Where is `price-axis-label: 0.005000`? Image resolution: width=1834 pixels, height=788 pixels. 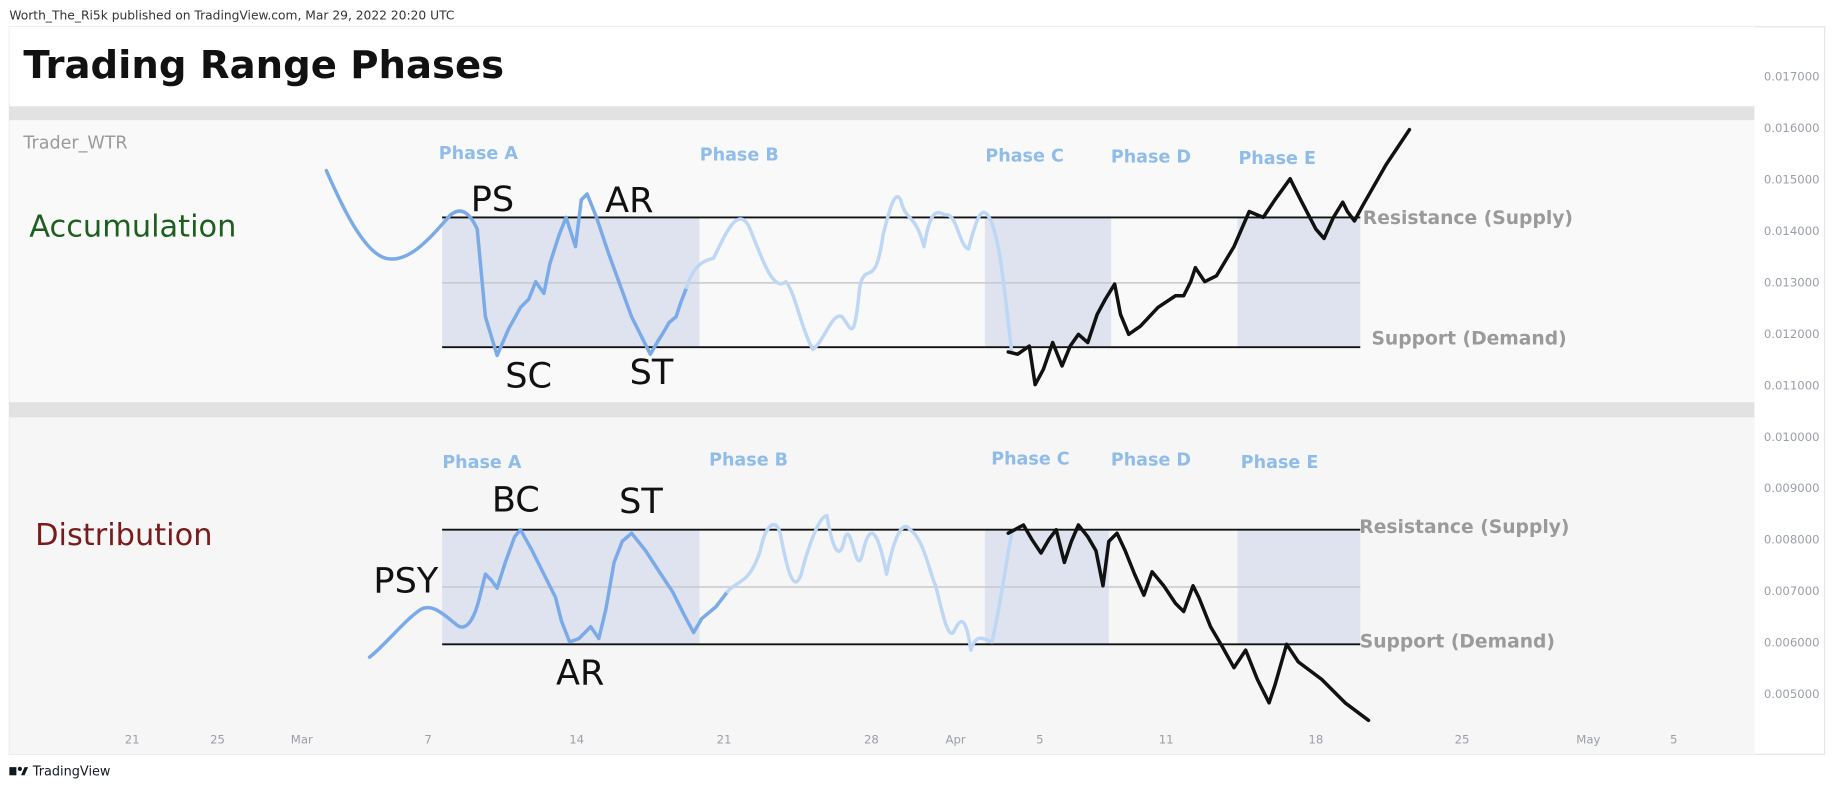
price-axis-label: 0.005000 is located at coordinates (1792, 694).